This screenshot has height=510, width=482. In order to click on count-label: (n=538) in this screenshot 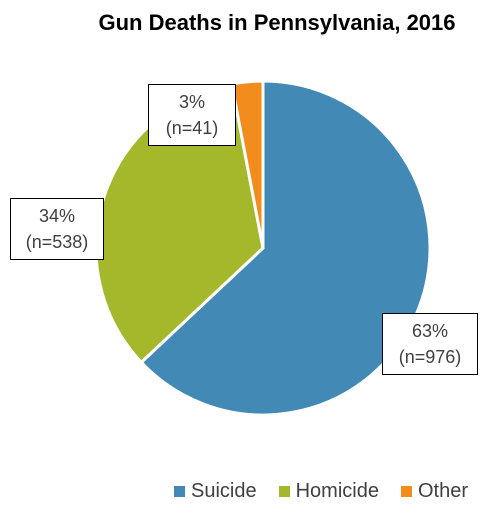, I will do `click(57, 242)`.